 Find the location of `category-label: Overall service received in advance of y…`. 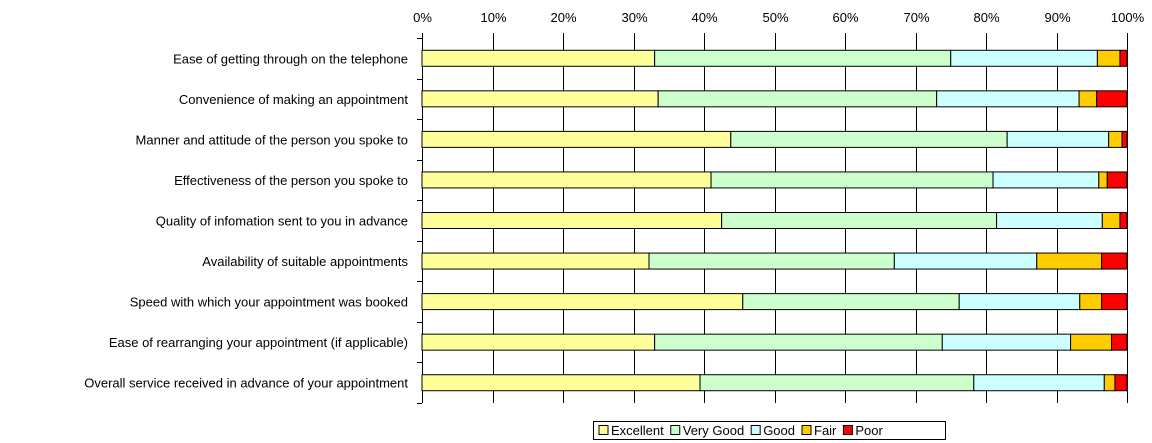

category-label: Overall service received in advance of y… is located at coordinates (246, 383).